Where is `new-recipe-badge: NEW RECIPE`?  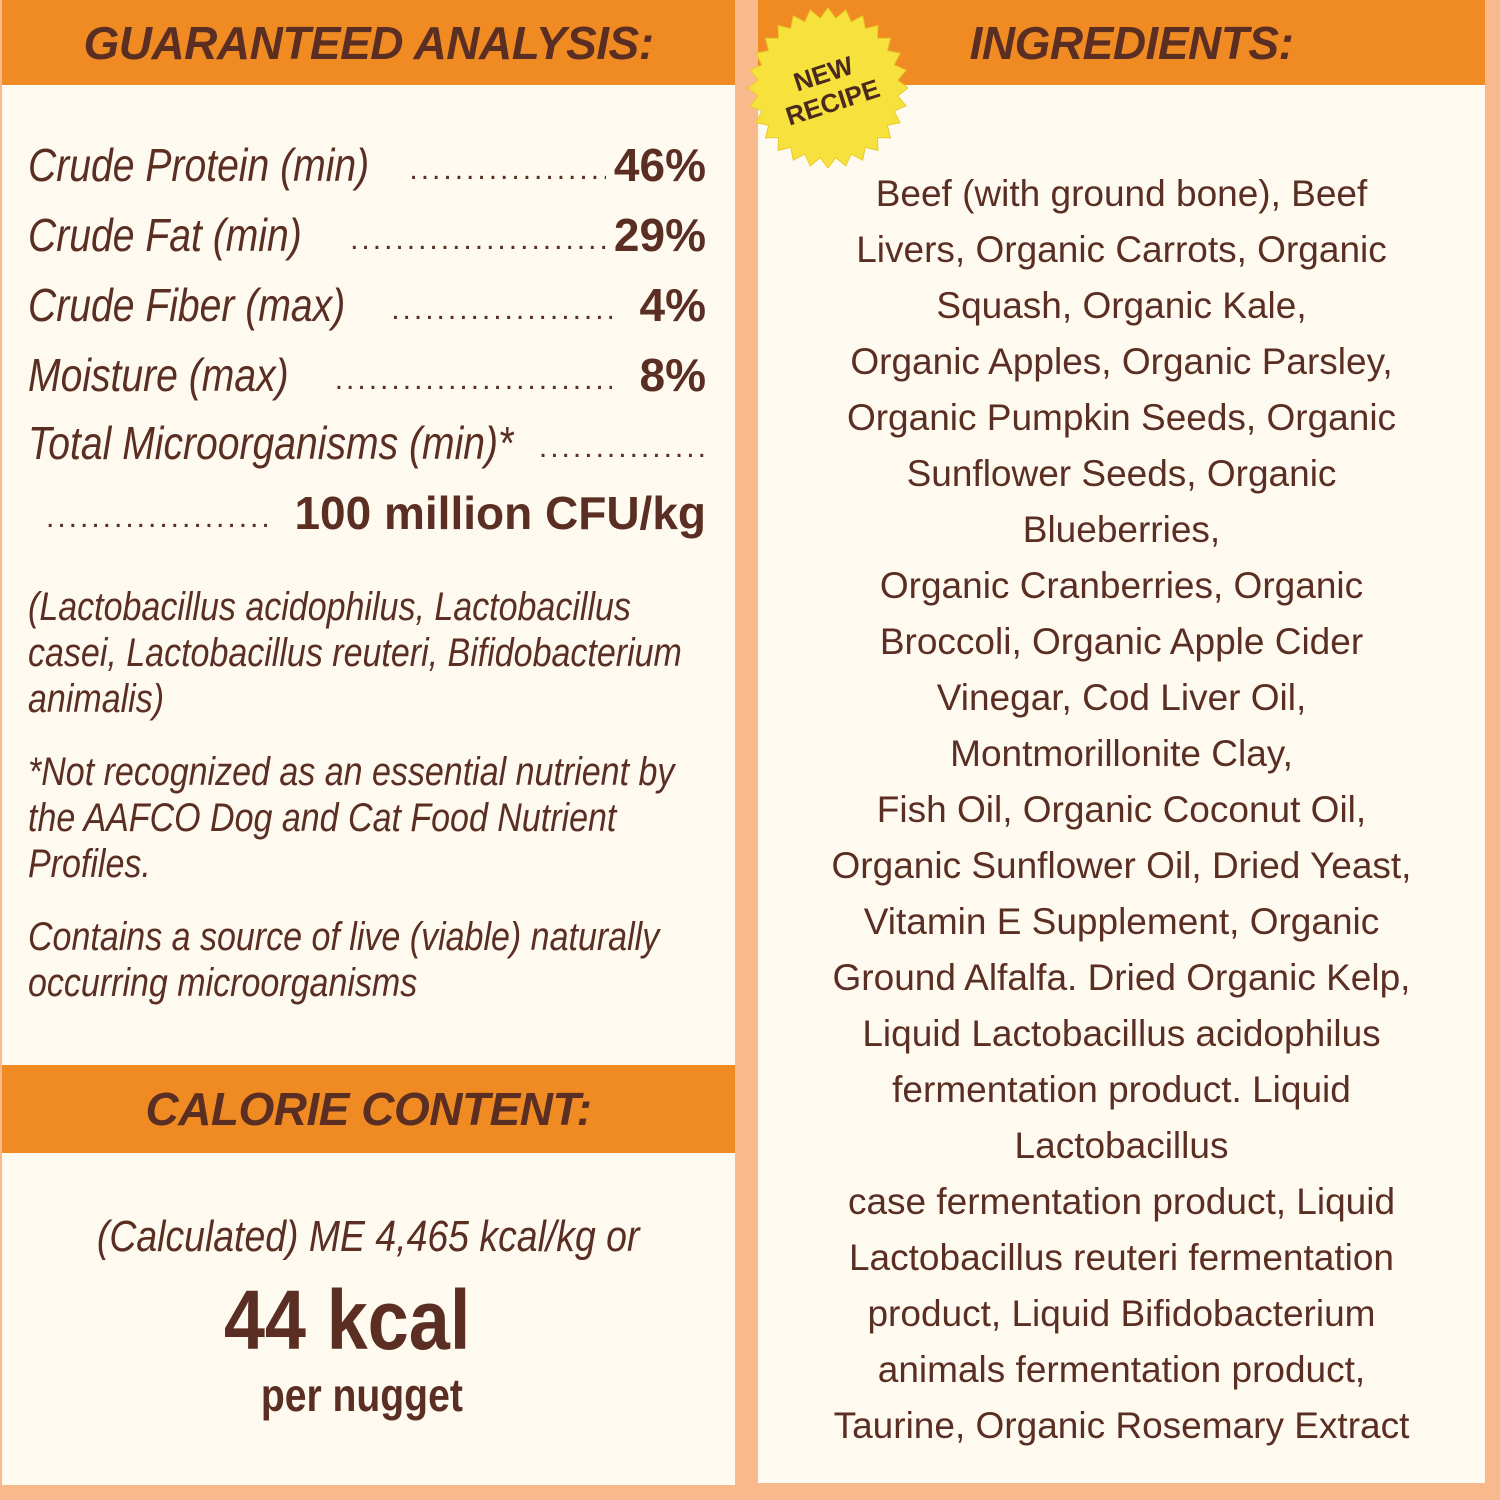 new-recipe-badge: NEW RECIPE is located at coordinates (828, 88).